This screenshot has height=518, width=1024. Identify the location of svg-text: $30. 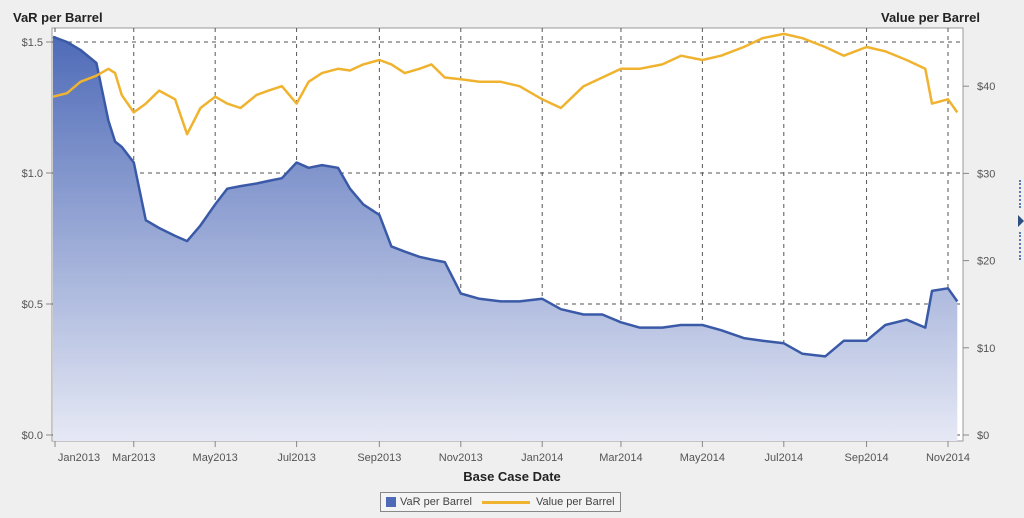
(986, 174).